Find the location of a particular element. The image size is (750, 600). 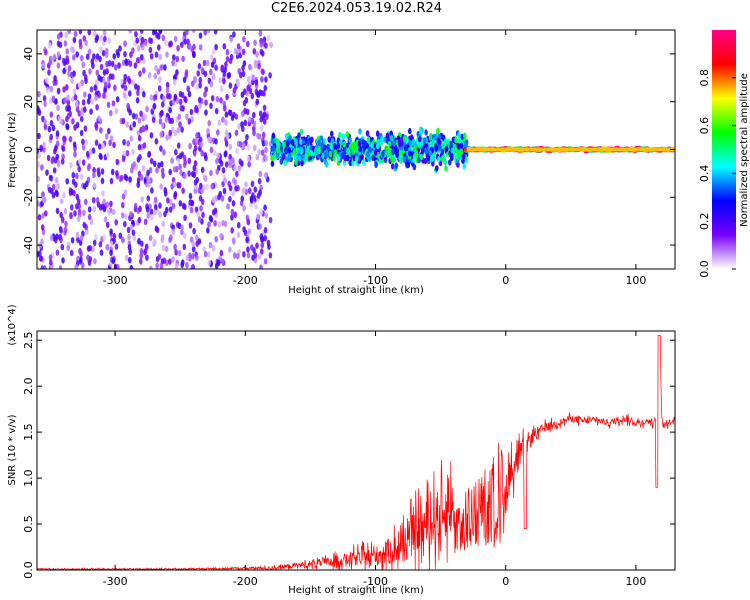

x-tick-label: -100 is located at coordinates (375, 581).